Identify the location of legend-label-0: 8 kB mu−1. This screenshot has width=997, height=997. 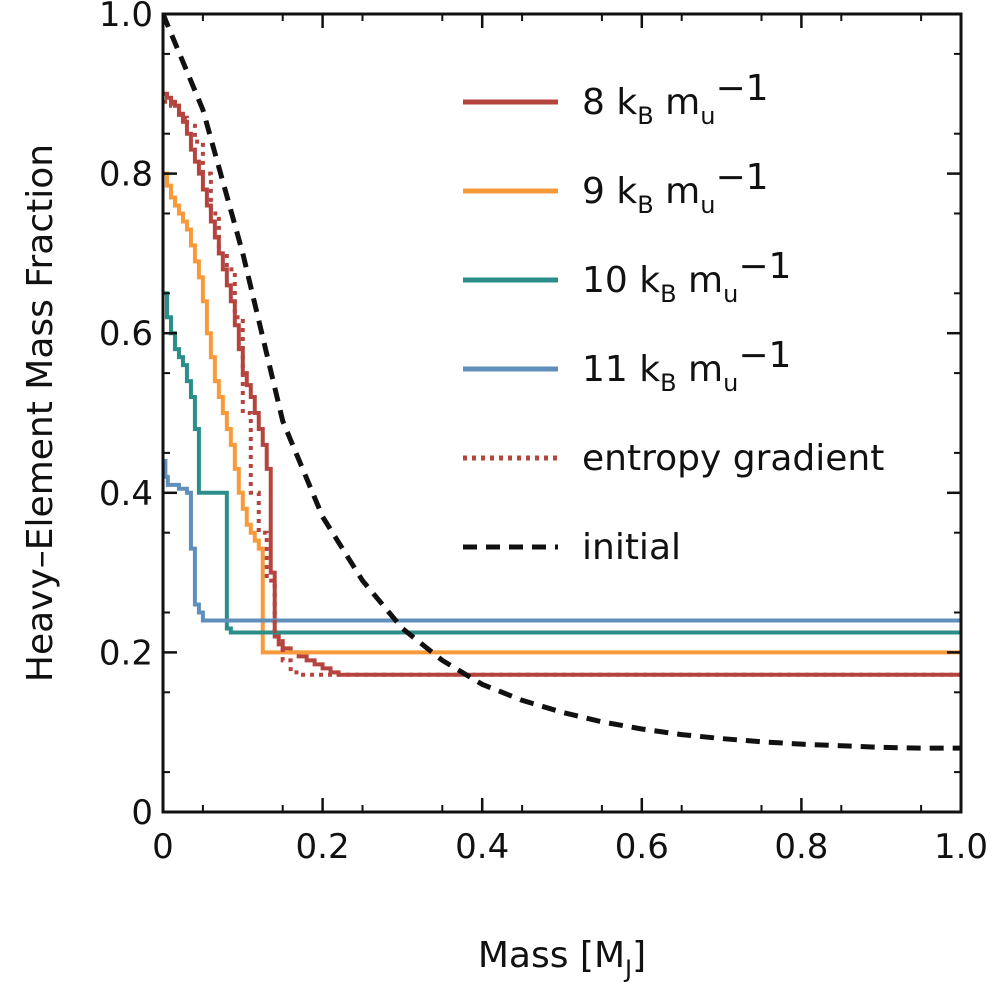
(675, 99).